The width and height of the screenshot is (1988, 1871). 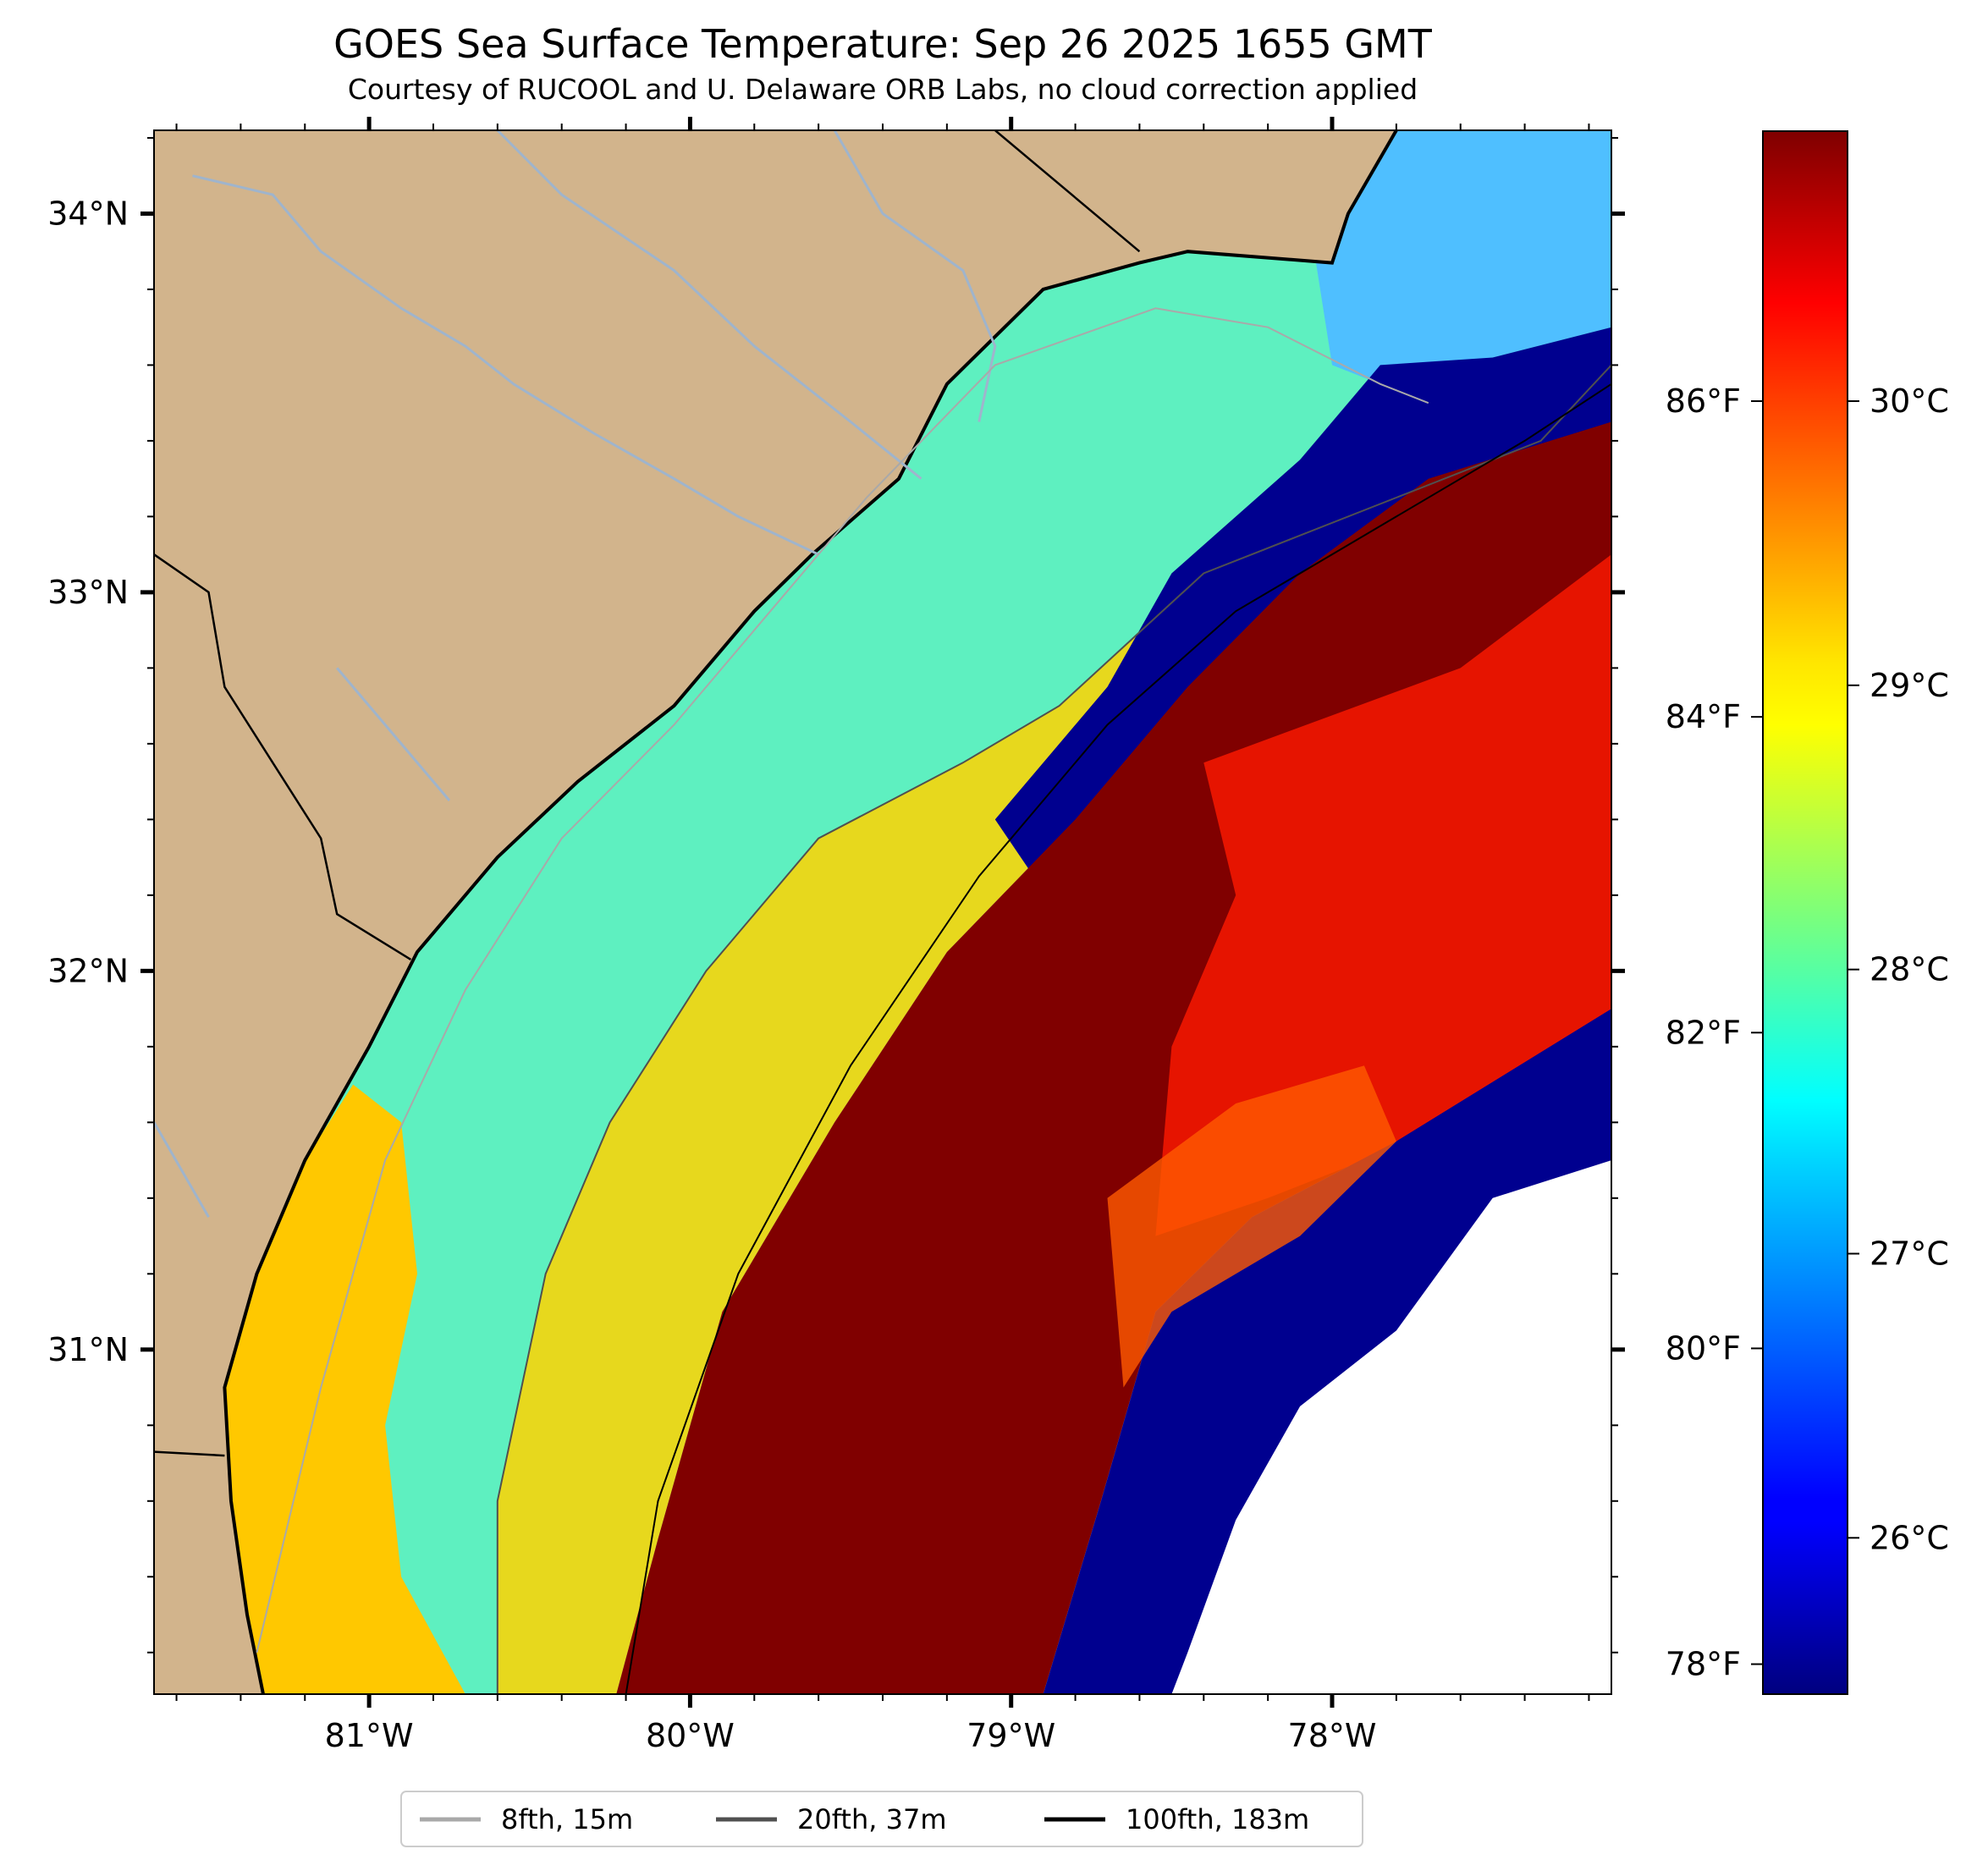 What do you see at coordinates (1703, 1033) in the screenshot?
I see `fahrenheit-tick-label: 82°F` at bounding box center [1703, 1033].